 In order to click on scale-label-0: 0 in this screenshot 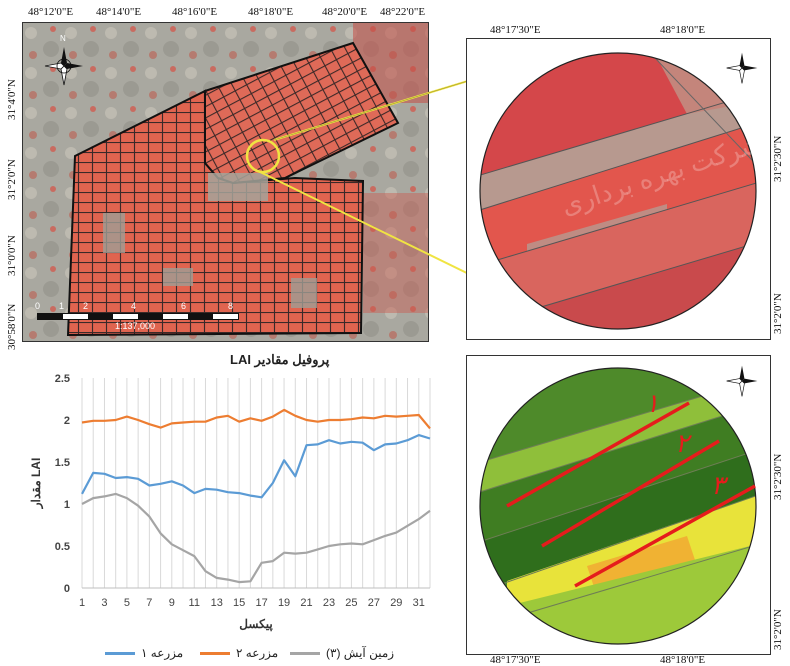, I will do `click(38, 306)`.